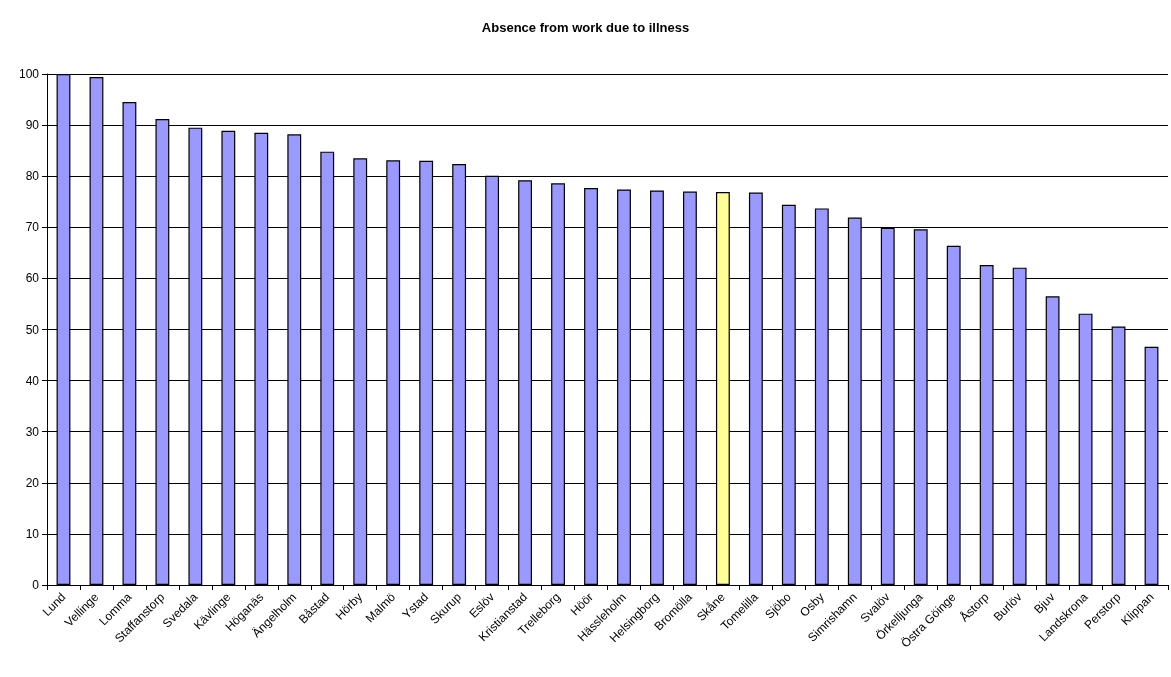  Describe the element at coordinates (32, 227) in the screenshot. I see `y-tick-label: 70` at that location.